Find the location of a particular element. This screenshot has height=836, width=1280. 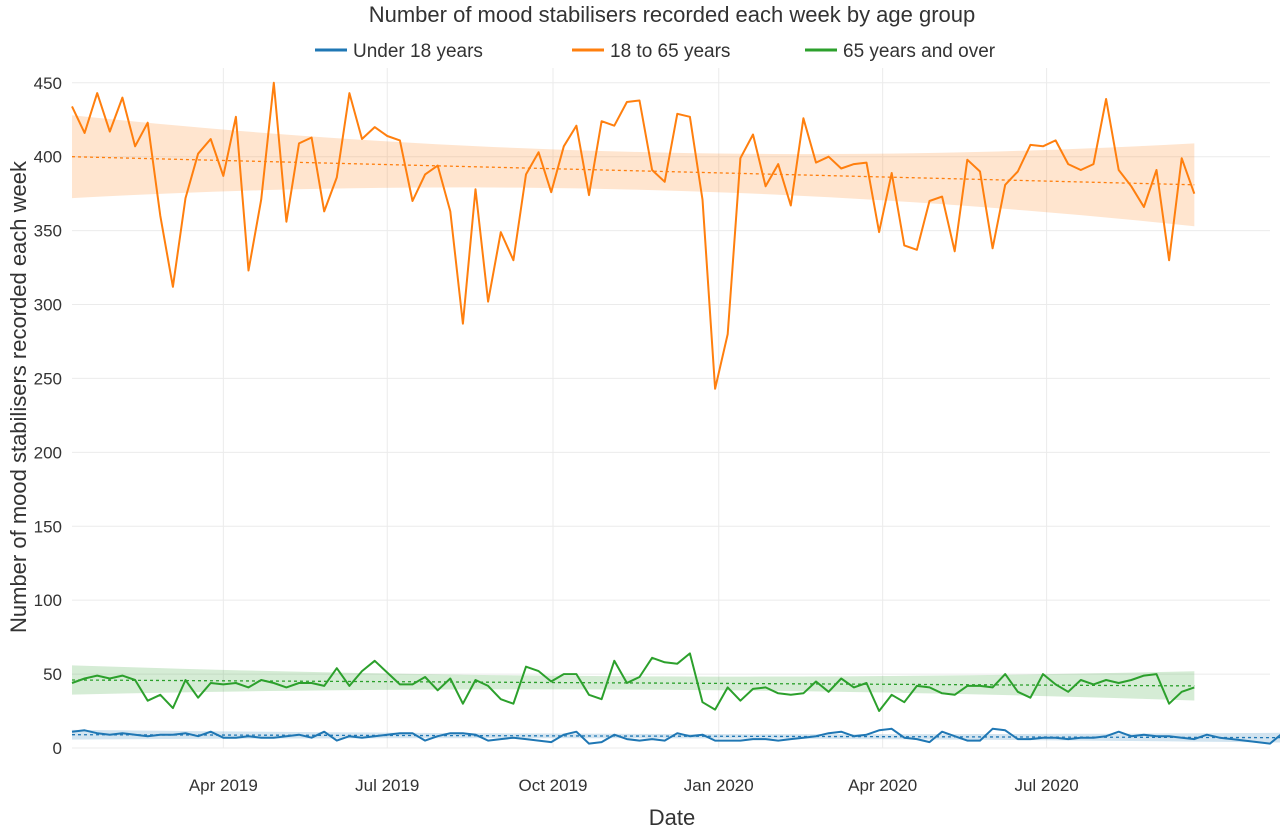

y-tick-label: 50 is located at coordinates (52, 674).